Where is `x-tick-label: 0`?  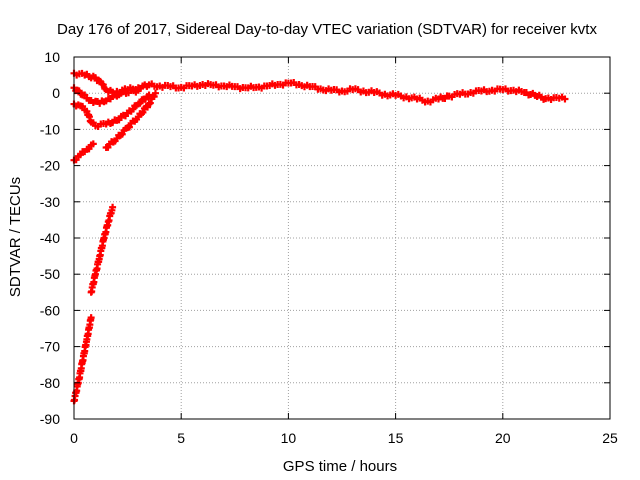
x-tick-label: 0 is located at coordinates (74, 438).